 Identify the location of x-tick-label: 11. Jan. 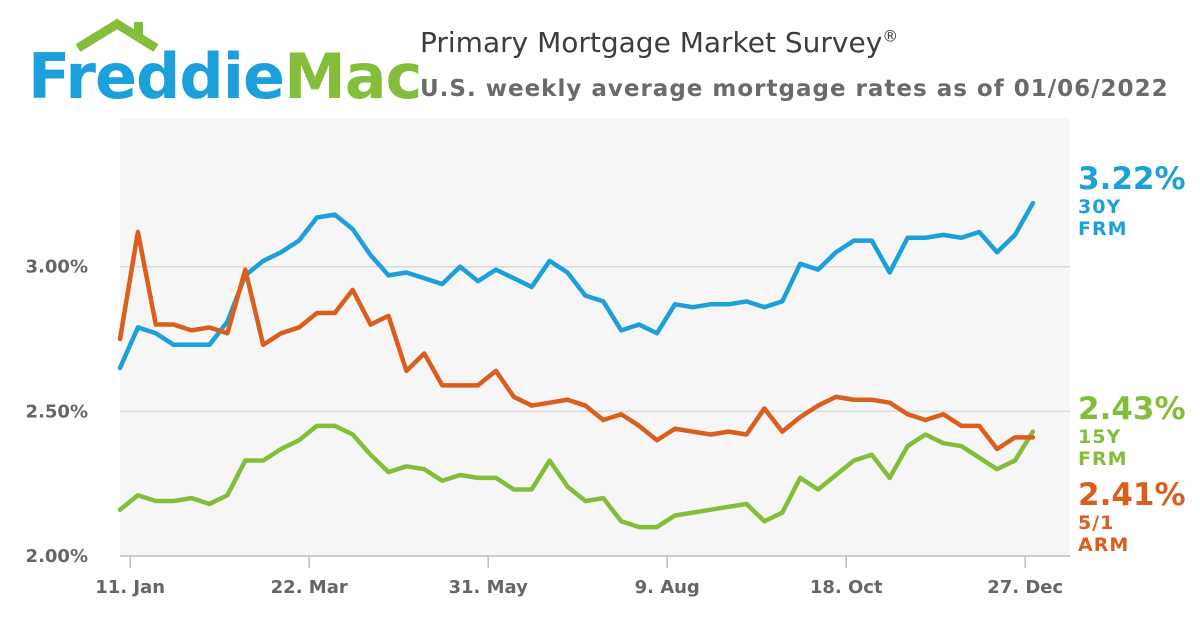
(130, 587).